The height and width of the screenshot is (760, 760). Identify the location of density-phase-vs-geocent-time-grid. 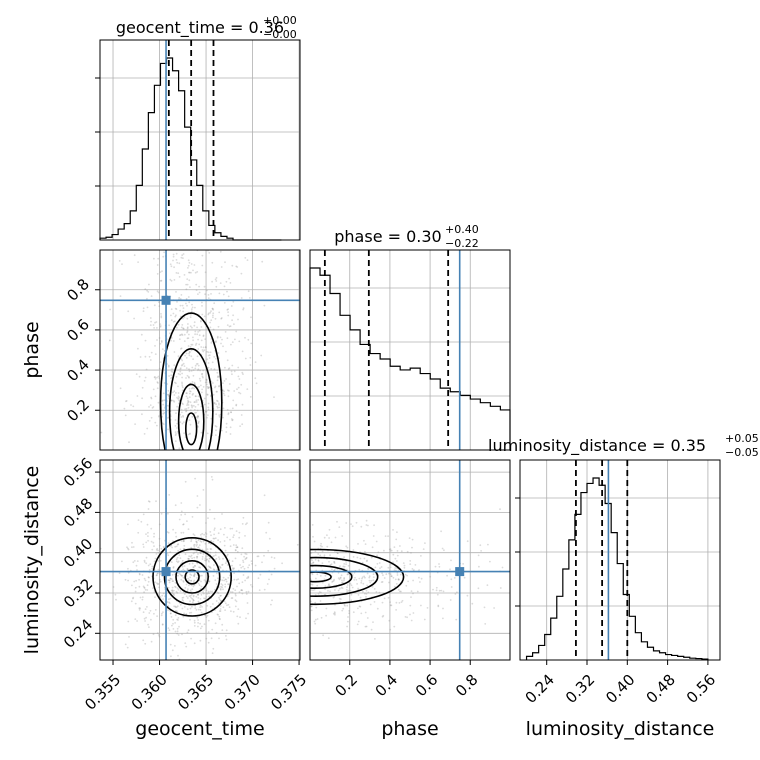
(200, 350).